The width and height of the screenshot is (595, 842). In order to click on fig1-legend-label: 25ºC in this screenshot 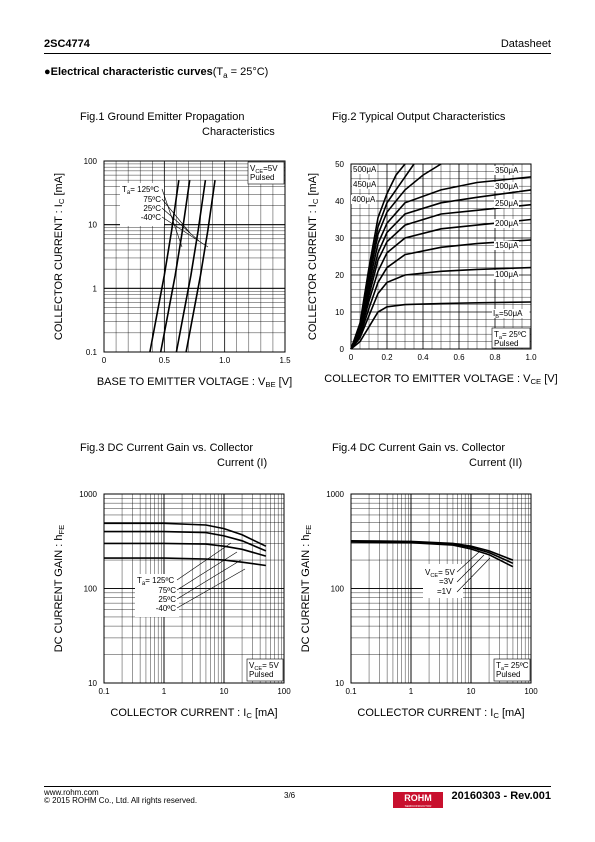, I will do `click(152, 208)`.